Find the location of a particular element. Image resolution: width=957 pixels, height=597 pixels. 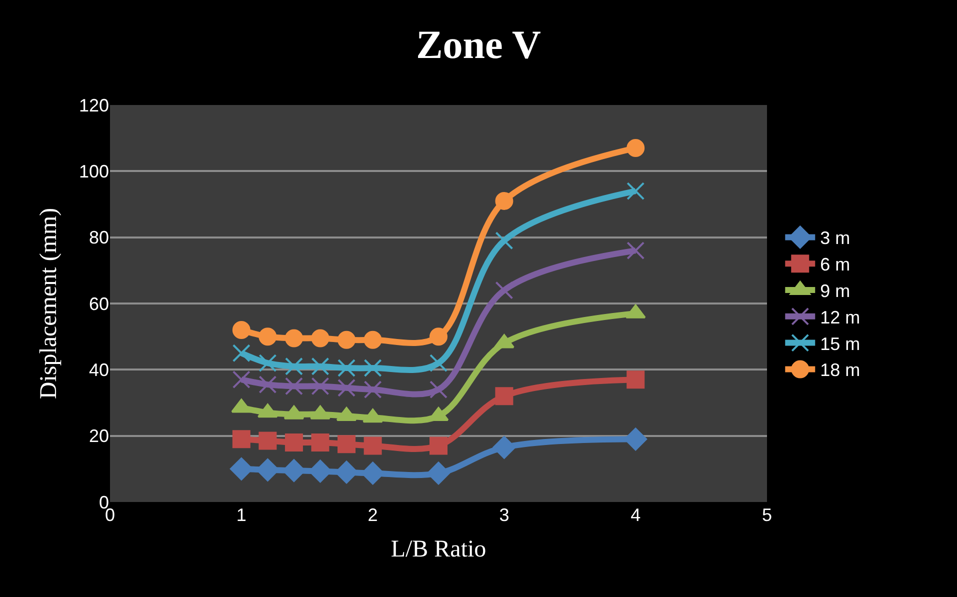

x-tick-label: 5 is located at coordinates (767, 515).